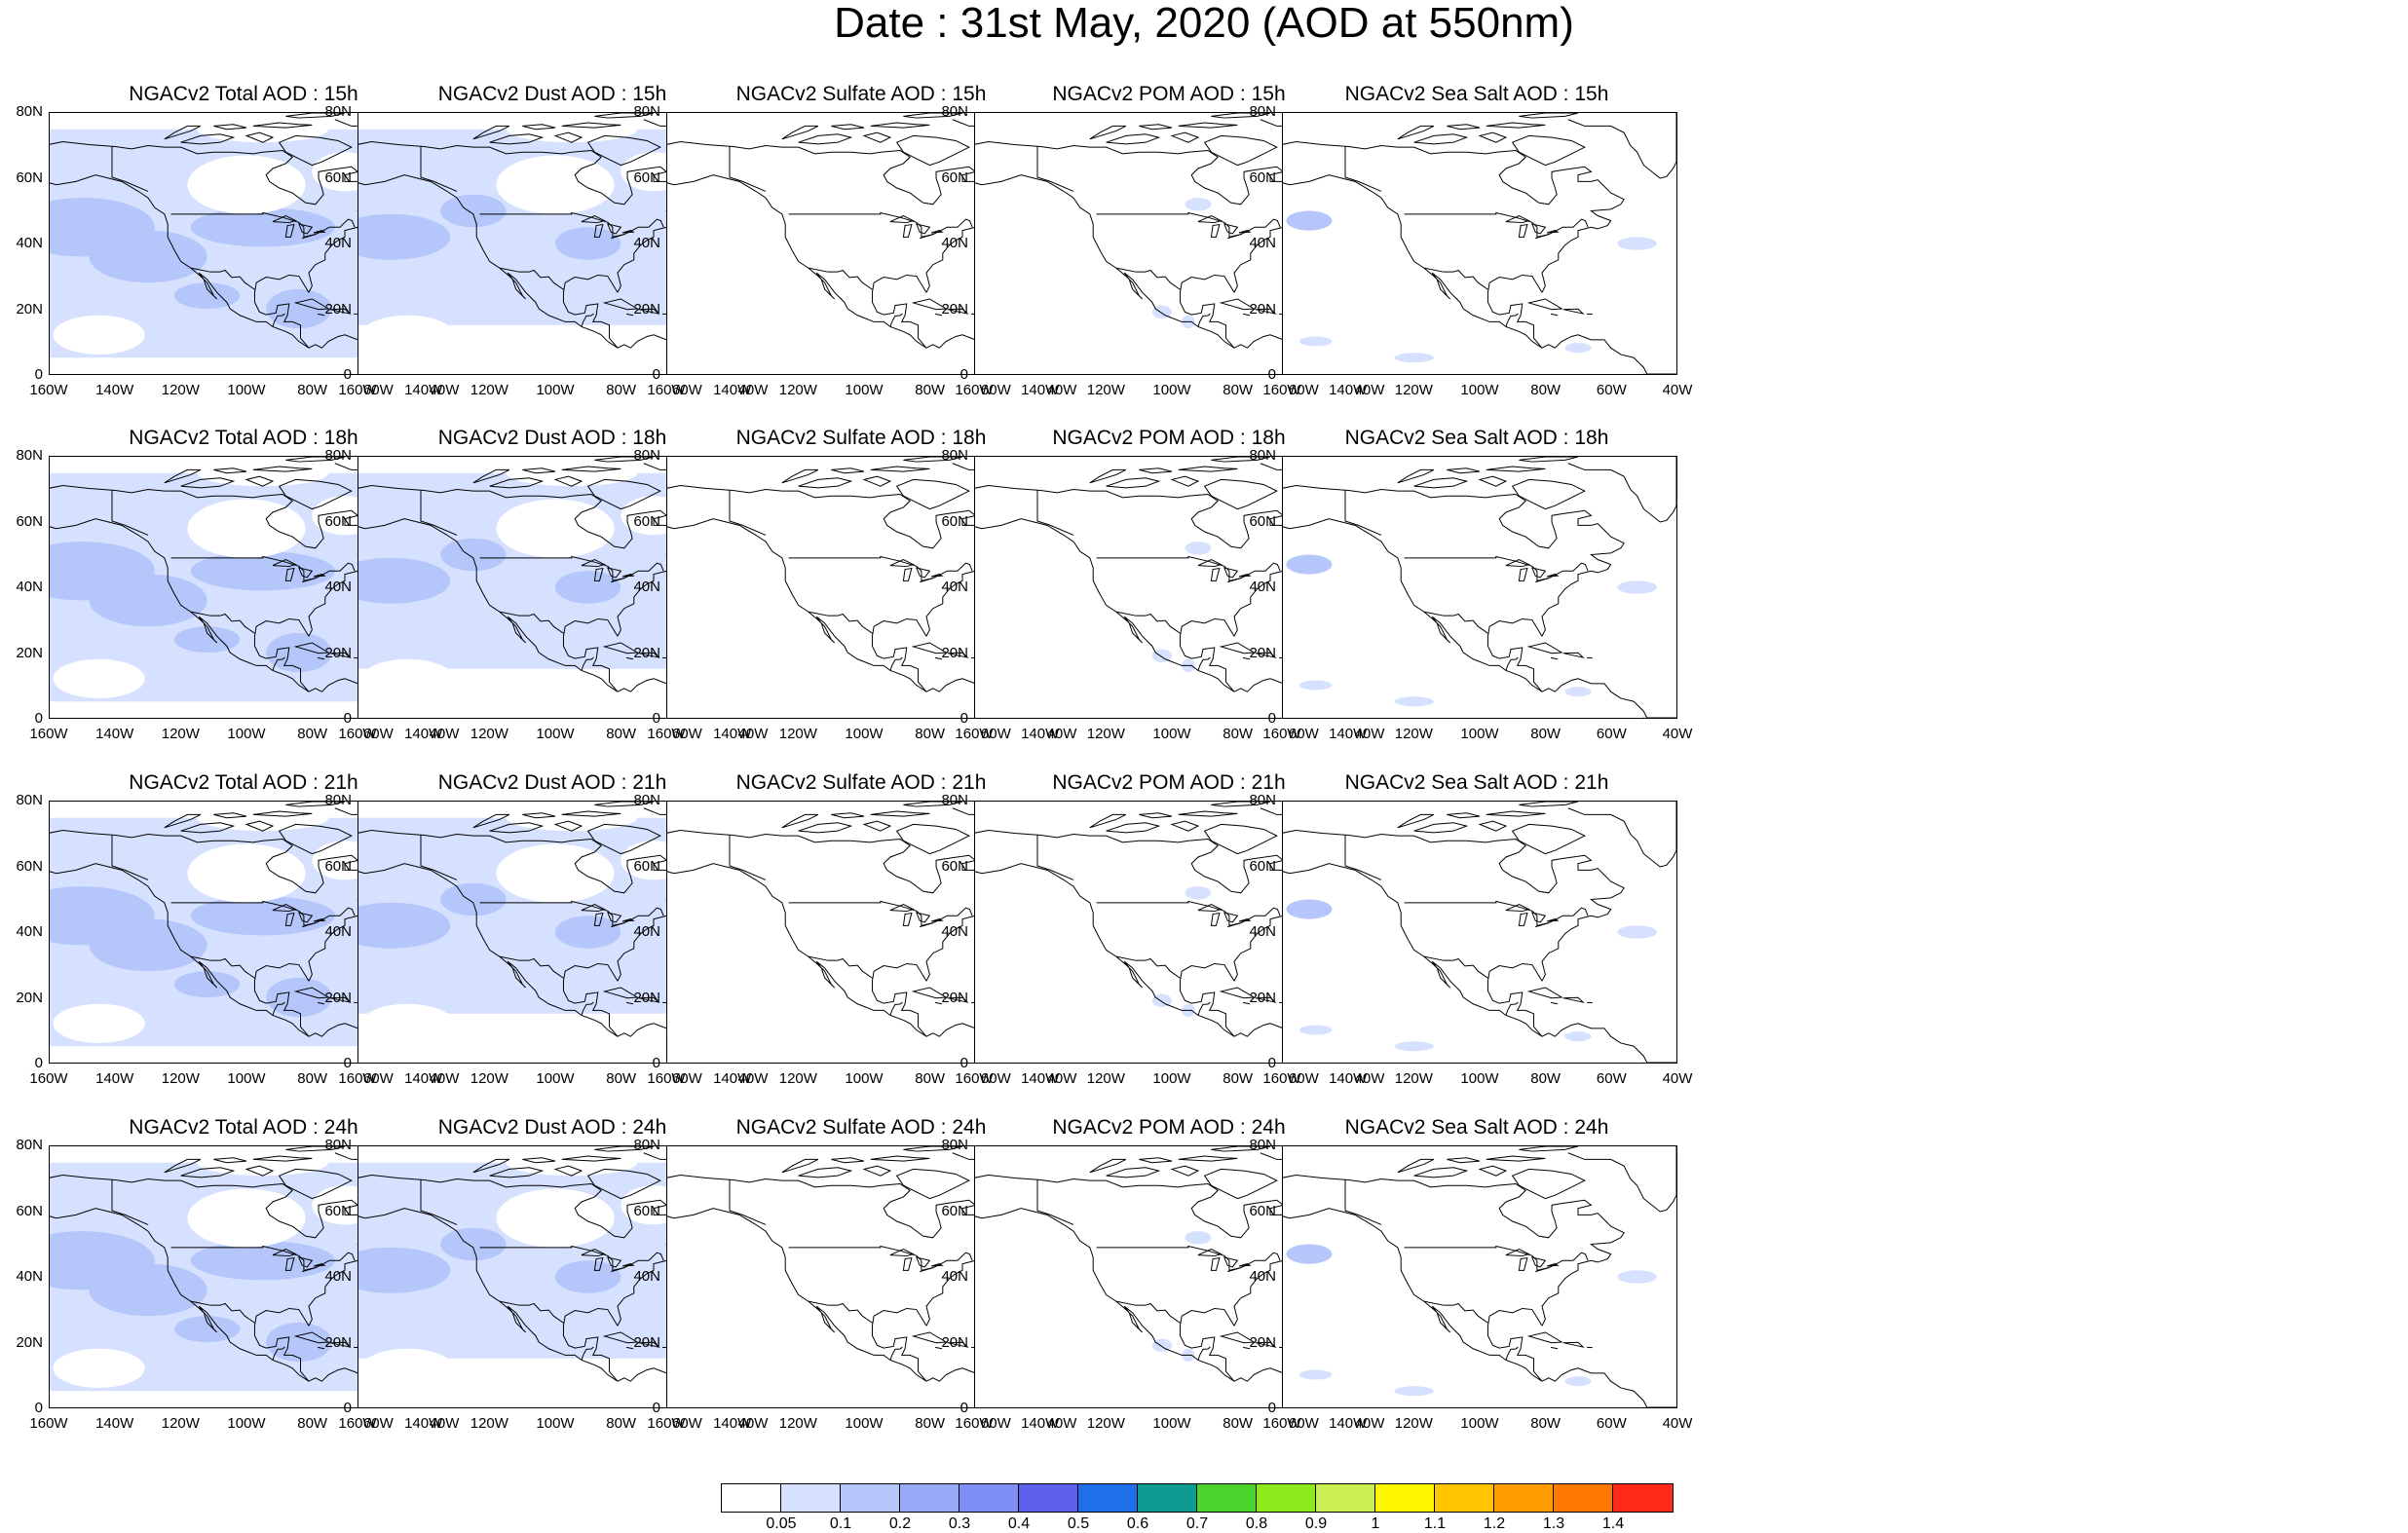 This screenshot has width=2408, height=1533. I want to click on colorbar-label: 1.3, so click(1553, 1524).